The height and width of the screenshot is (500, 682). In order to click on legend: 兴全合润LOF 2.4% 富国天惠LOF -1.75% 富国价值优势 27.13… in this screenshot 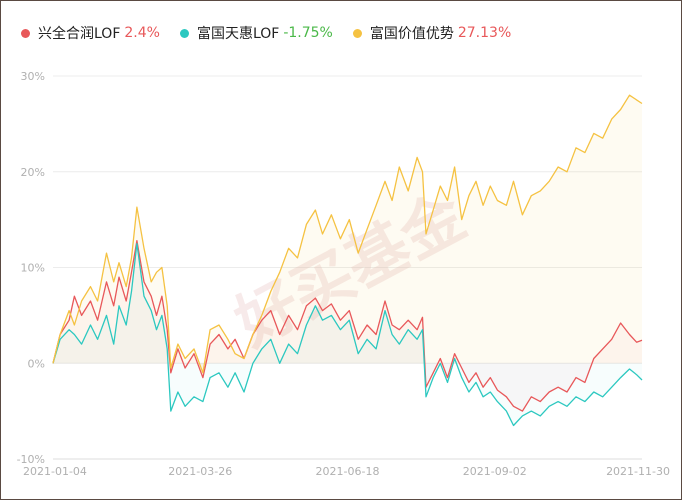, I will do `click(276, 33)`.